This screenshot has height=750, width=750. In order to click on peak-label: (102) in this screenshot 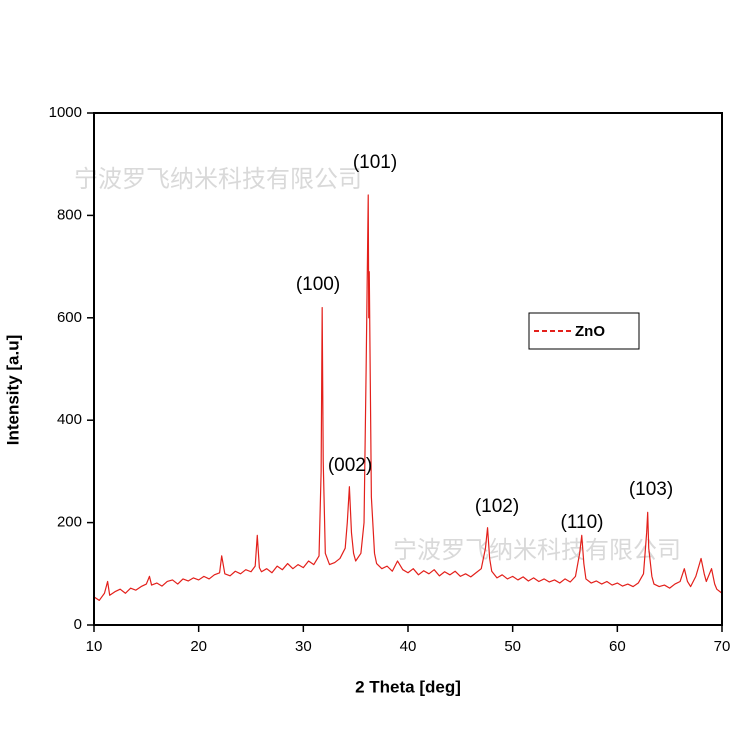, I will do `click(497, 506)`.